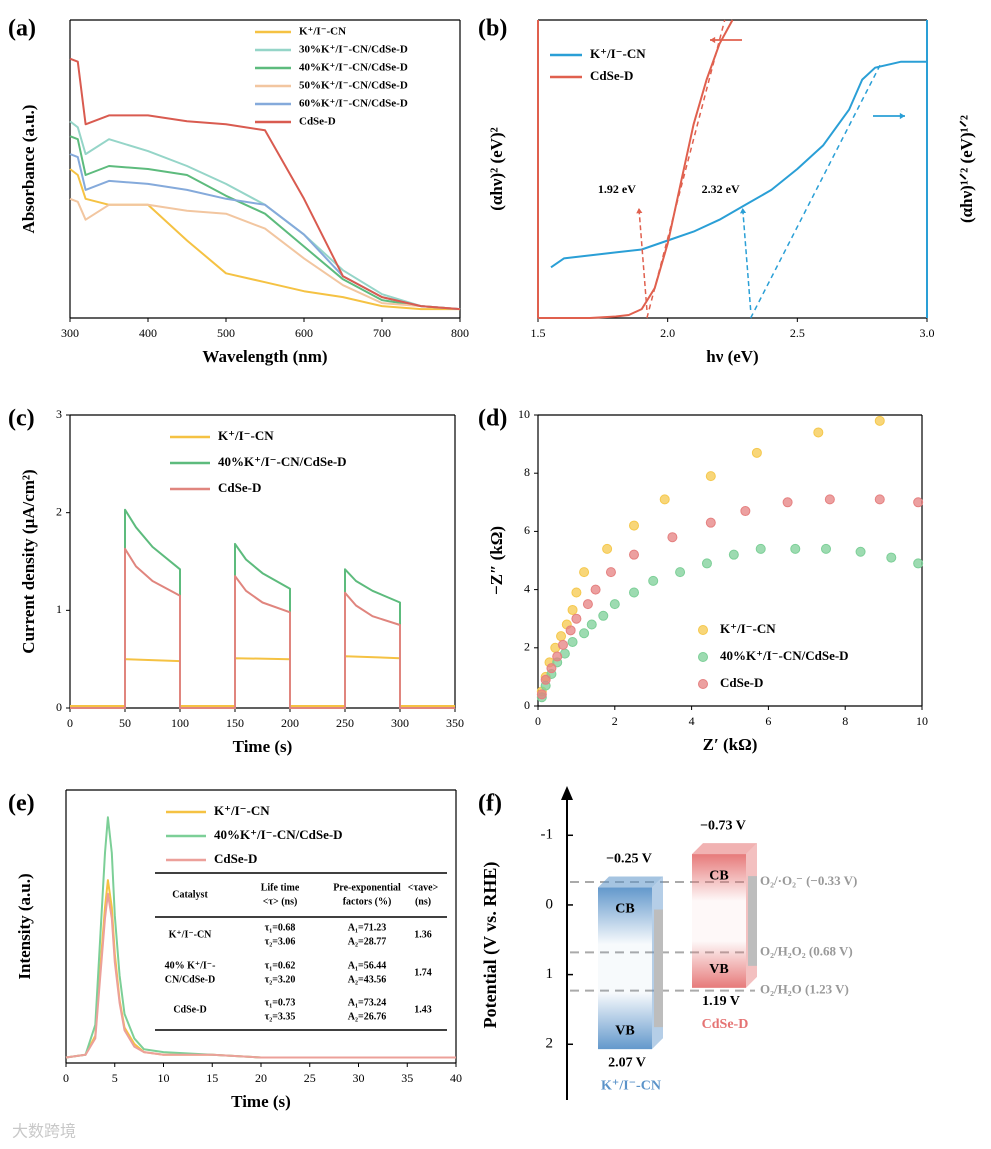 Image resolution: width=991 pixels, height=1149 pixels. I want to click on cb-value-label: −0.25 V, so click(629, 859).